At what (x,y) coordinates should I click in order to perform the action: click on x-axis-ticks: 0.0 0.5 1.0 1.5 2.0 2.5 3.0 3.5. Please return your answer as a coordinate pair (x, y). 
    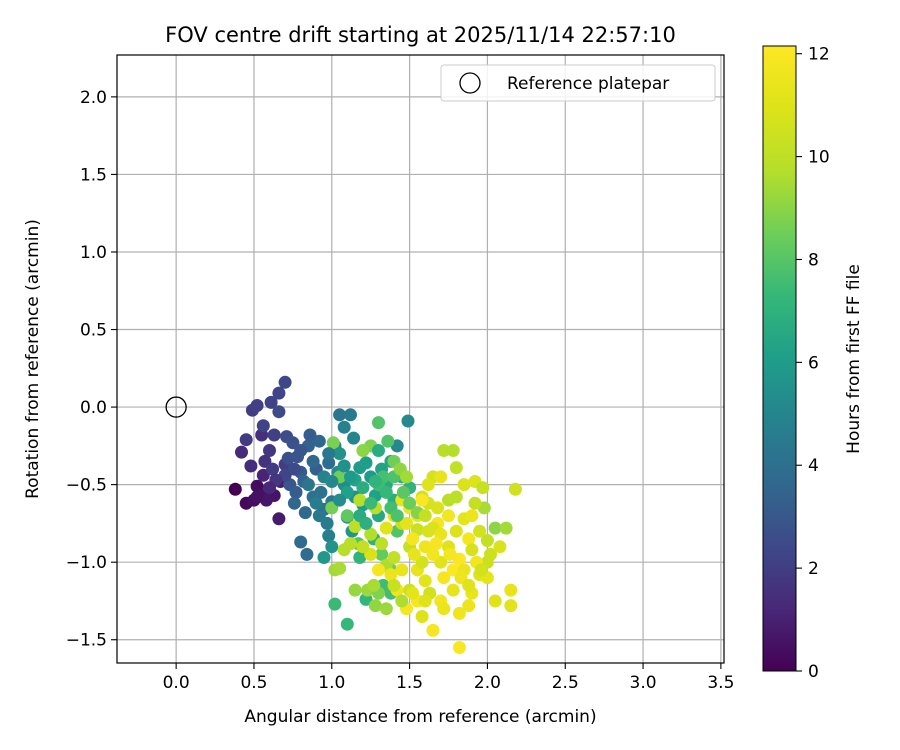
    Looking at the image, I should click on (448, 678).